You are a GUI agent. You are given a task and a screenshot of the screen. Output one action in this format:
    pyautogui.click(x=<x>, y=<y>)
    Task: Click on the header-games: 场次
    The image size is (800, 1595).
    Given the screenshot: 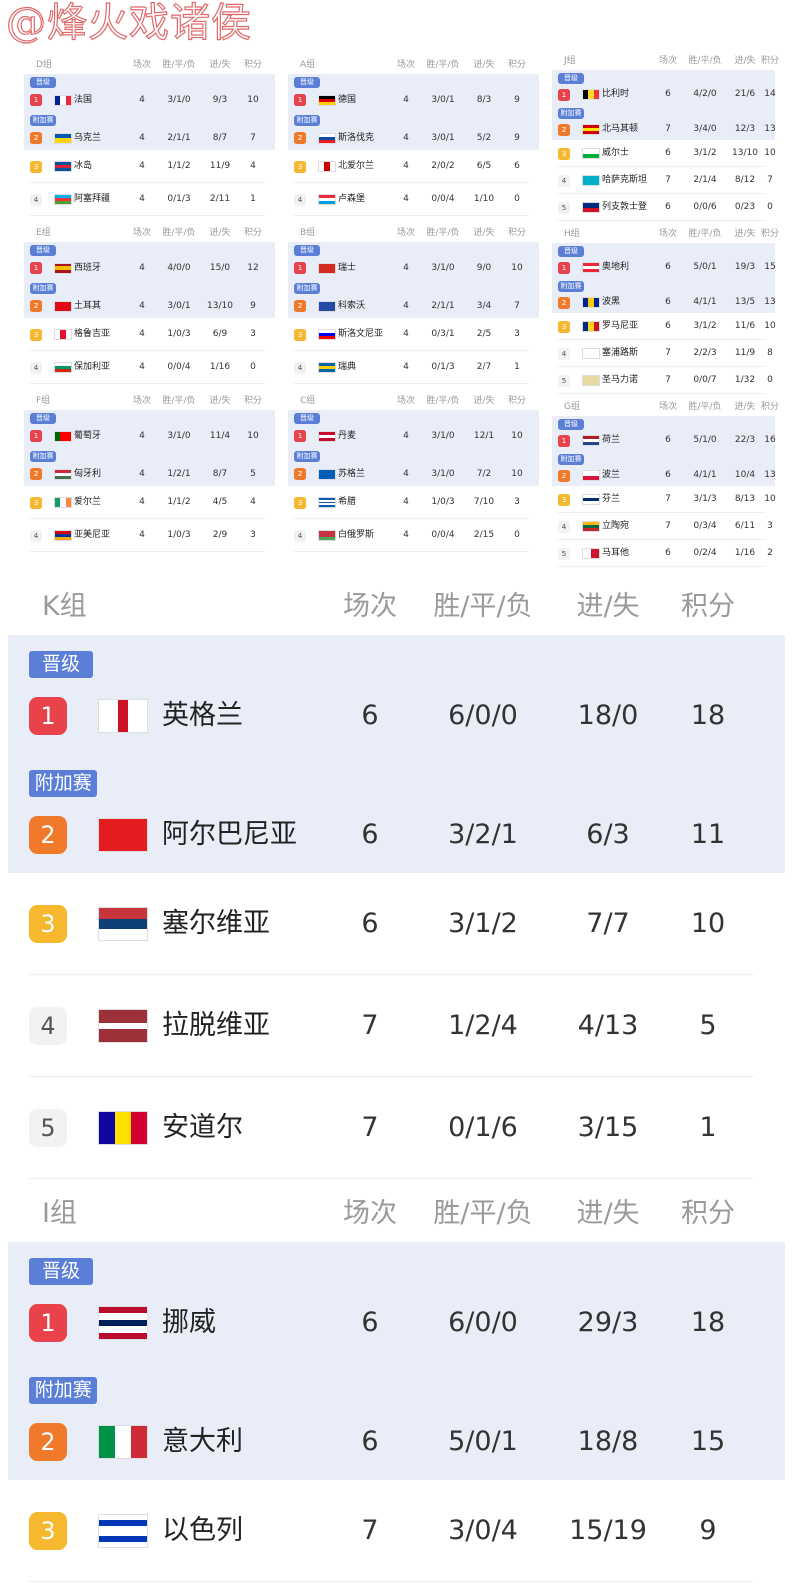 What is the action you would take?
    pyautogui.click(x=406, y=400)
    